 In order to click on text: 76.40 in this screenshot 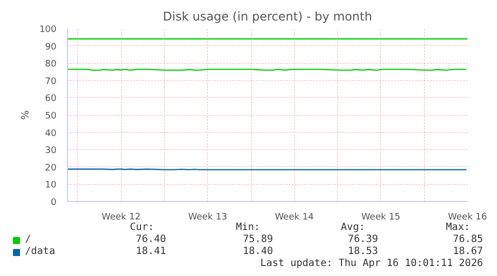, I will do `click(151, 240)`.